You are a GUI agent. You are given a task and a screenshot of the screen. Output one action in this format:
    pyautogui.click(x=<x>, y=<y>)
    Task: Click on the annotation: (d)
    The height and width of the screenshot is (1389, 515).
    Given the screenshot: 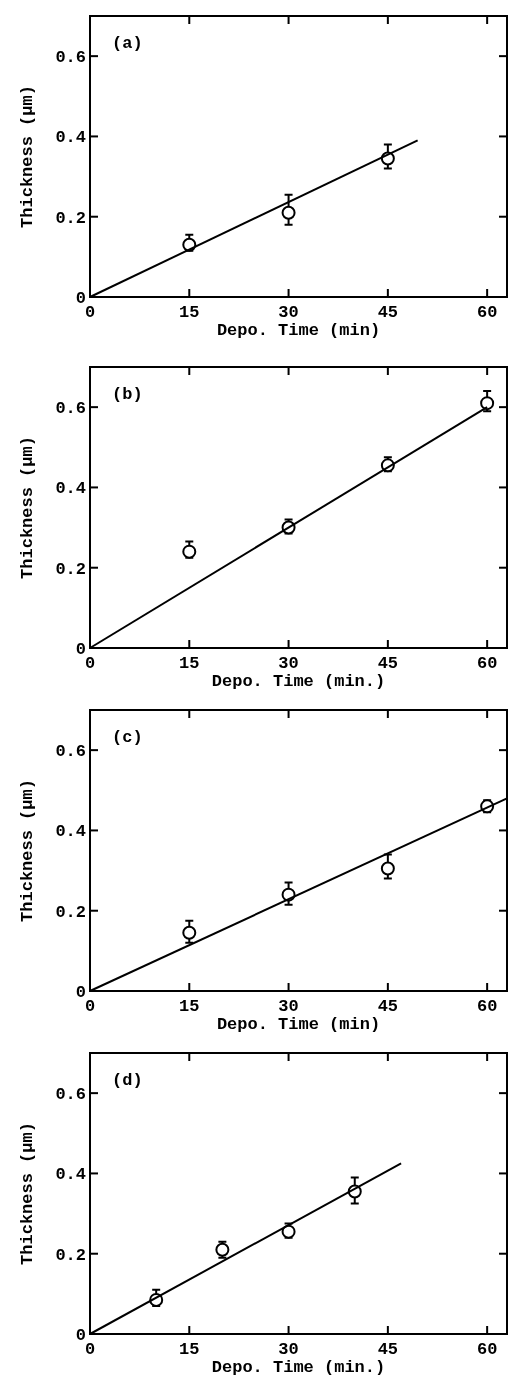 What is the action you would take?
    pyautogui.click(x=127, y=1080)
    